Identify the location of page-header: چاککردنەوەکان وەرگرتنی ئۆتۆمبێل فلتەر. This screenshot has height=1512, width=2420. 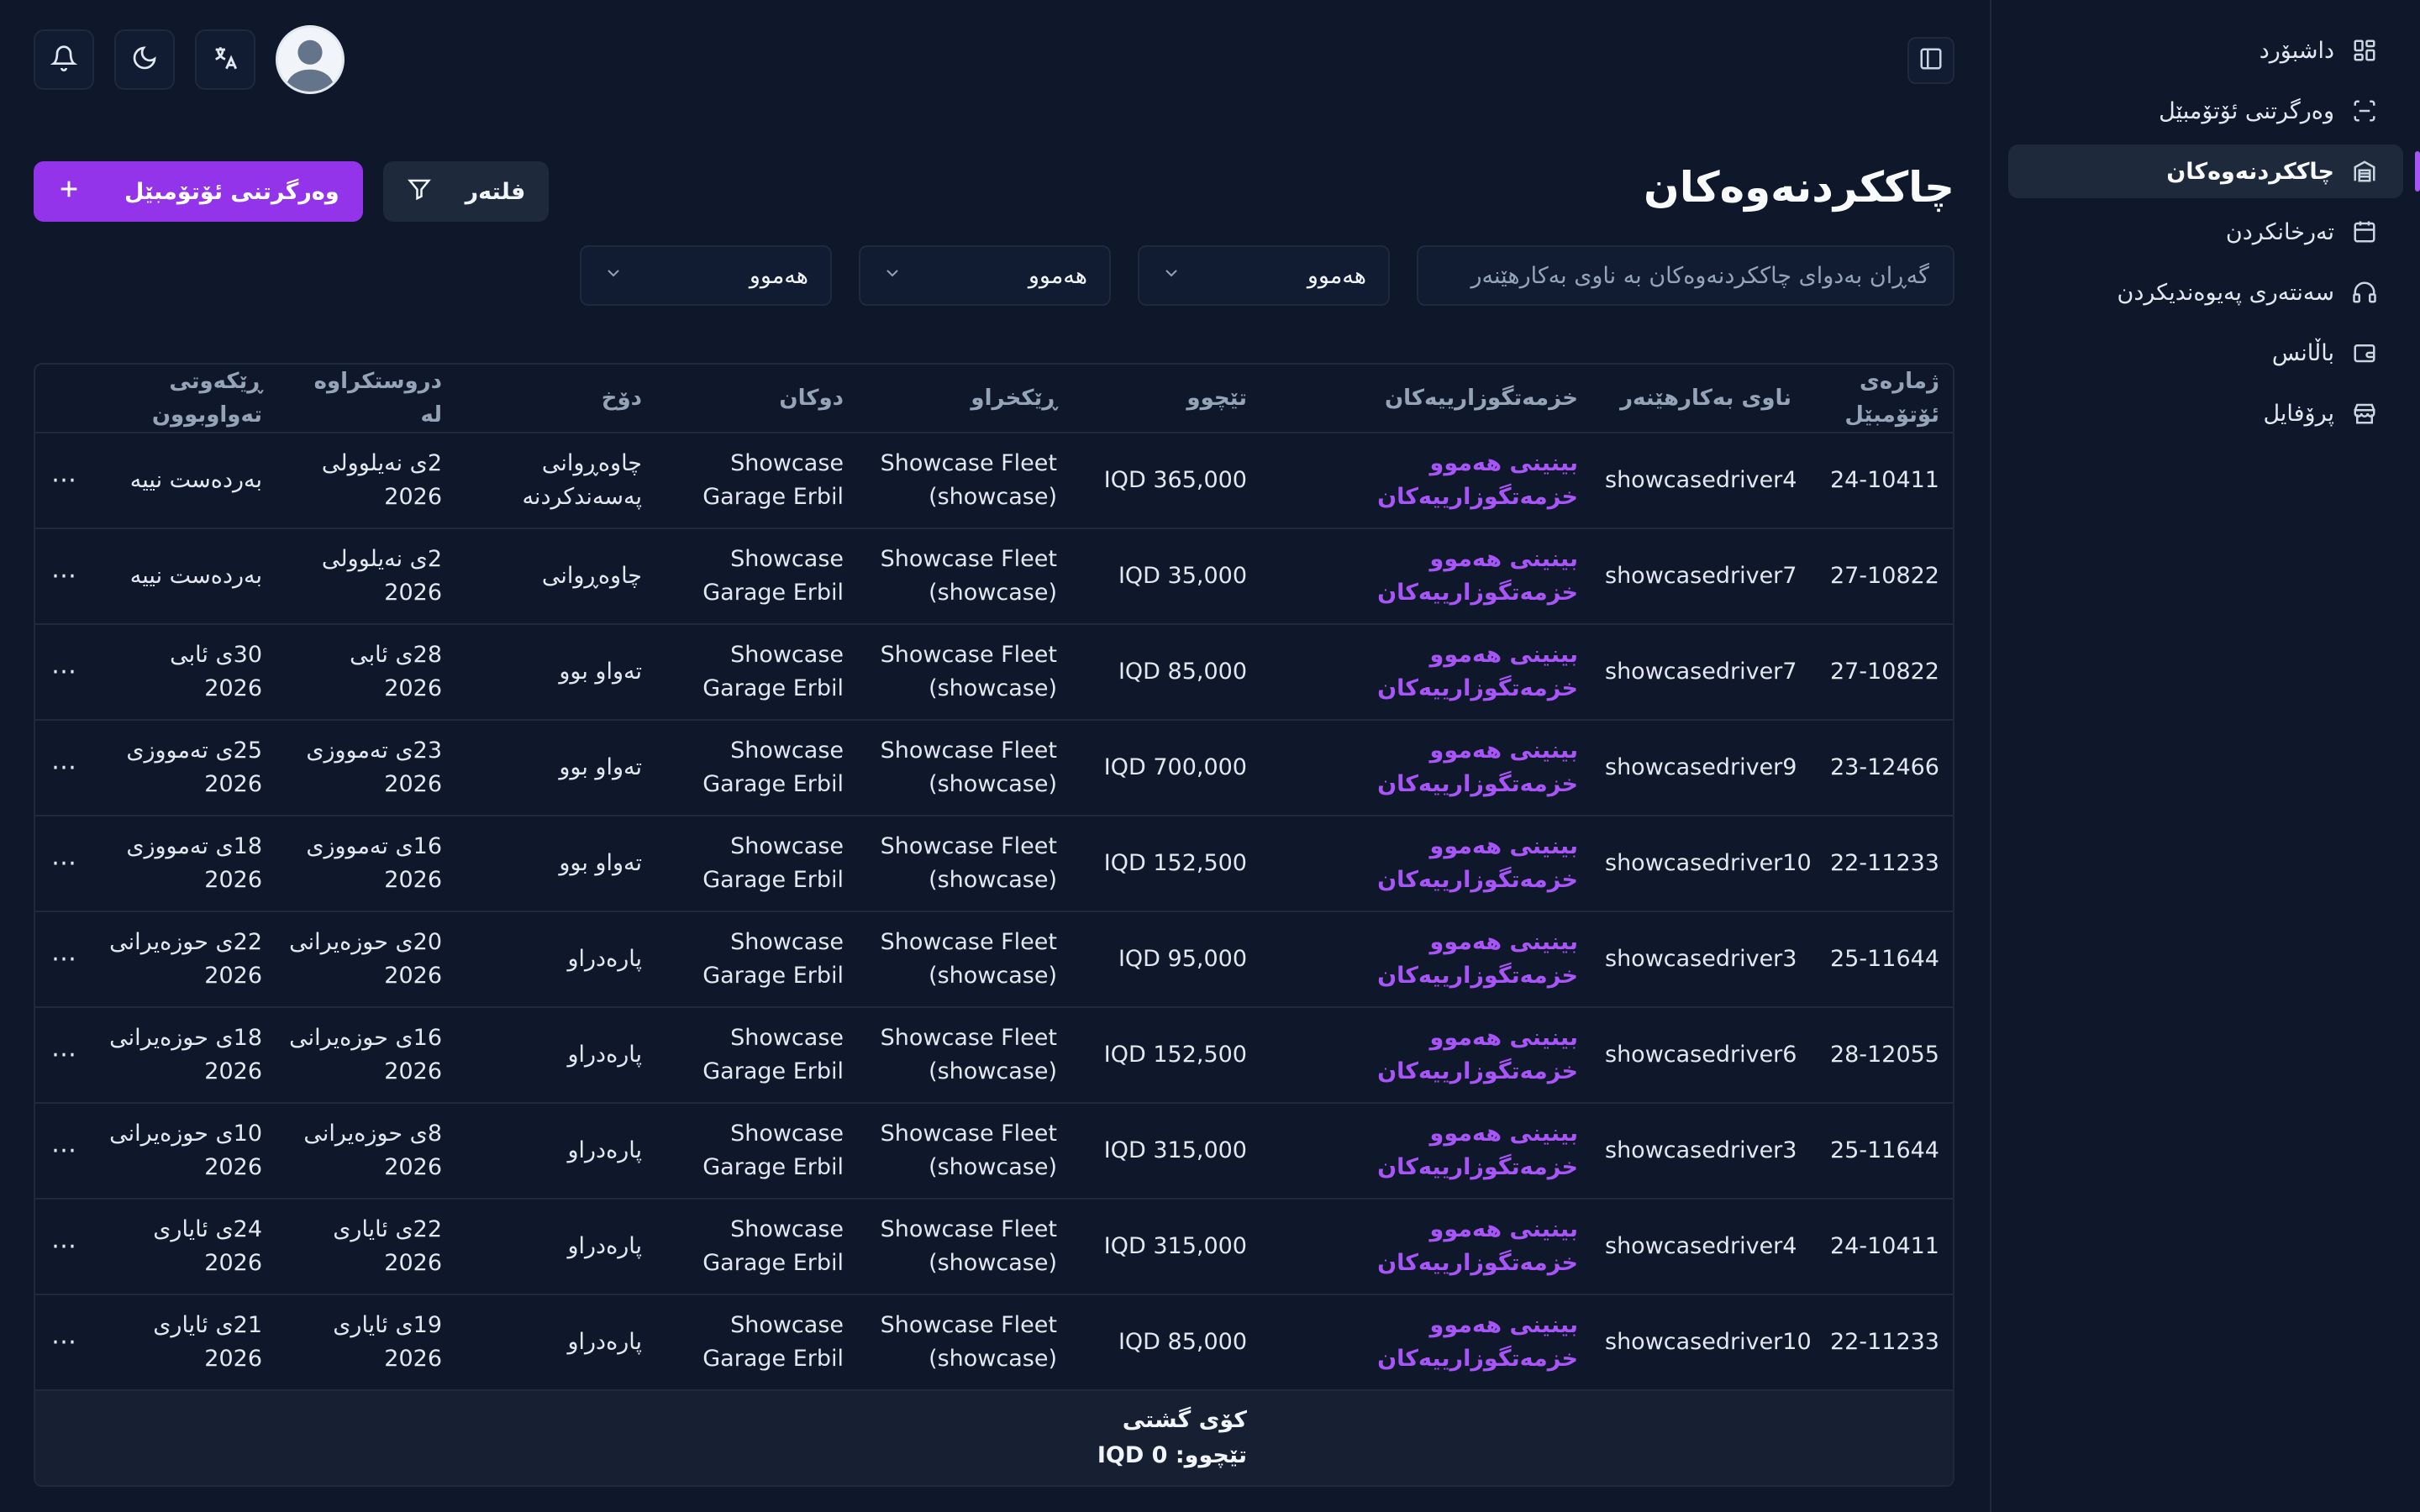
(994, 182).